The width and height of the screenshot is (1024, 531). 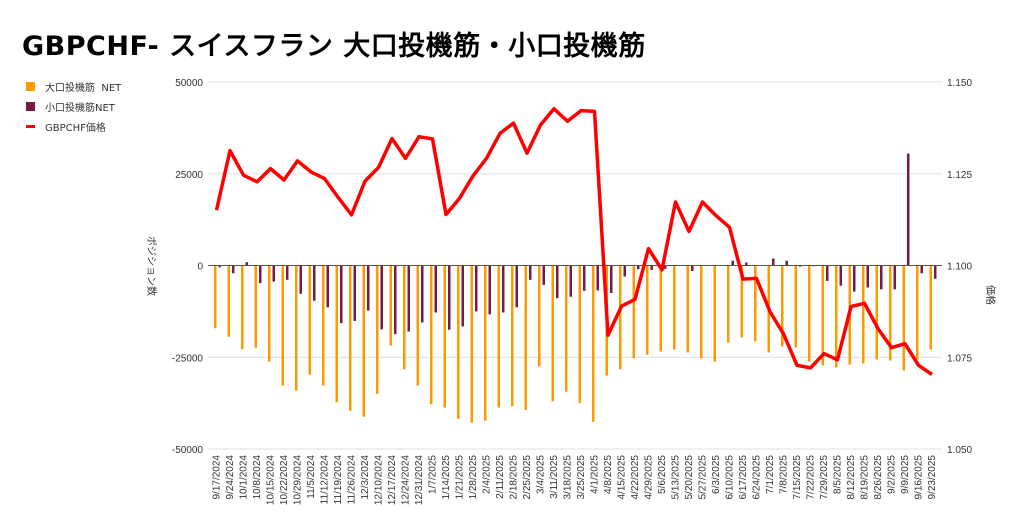 What do you see at coordinates (188, 358) in the screenshot?
I see `y-tick-label: -25000` at bounding box center [188, 358].